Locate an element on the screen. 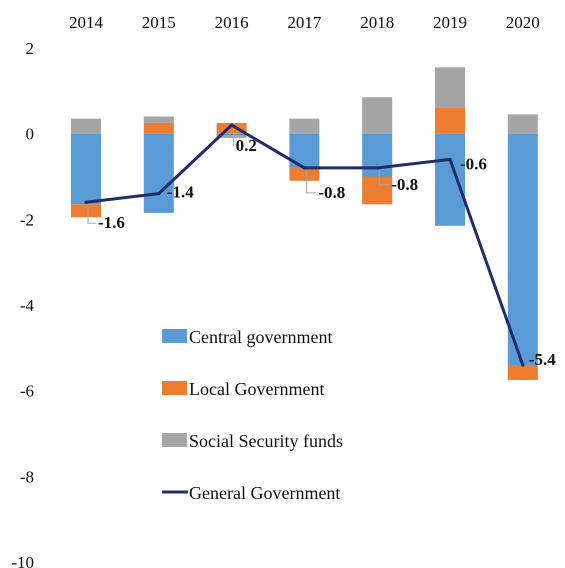 The image size is (565, 568). data-label: 0.2 is located at coordinates (246, 145).